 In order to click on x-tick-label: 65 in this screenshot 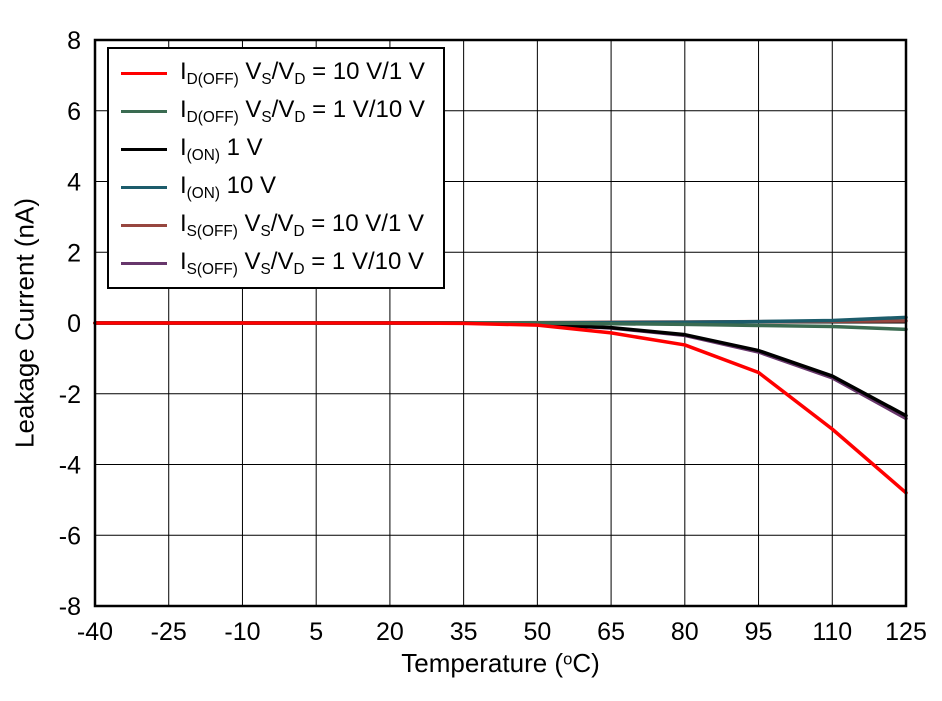, I will do `click(611, 632)`.